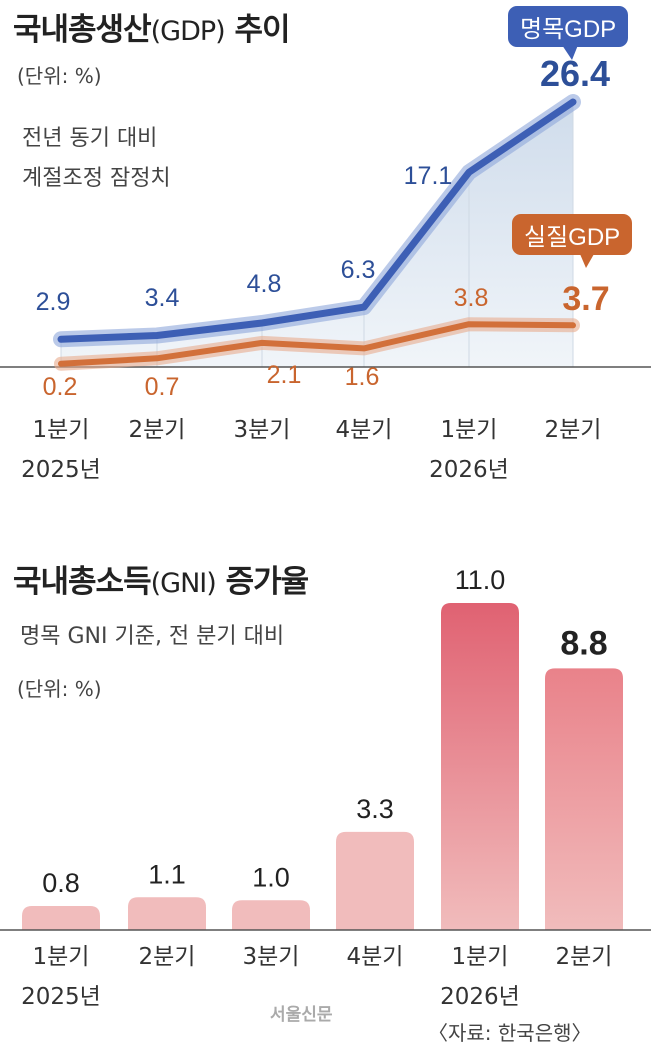 Image resolution: width=651 pixels, height=1051 pixels. What do you see at coordinates (96, 178) in the screenshot?
I see `gdp-subtitle-line2: 계절조정 잠정치` at bounding box center [96, 178].